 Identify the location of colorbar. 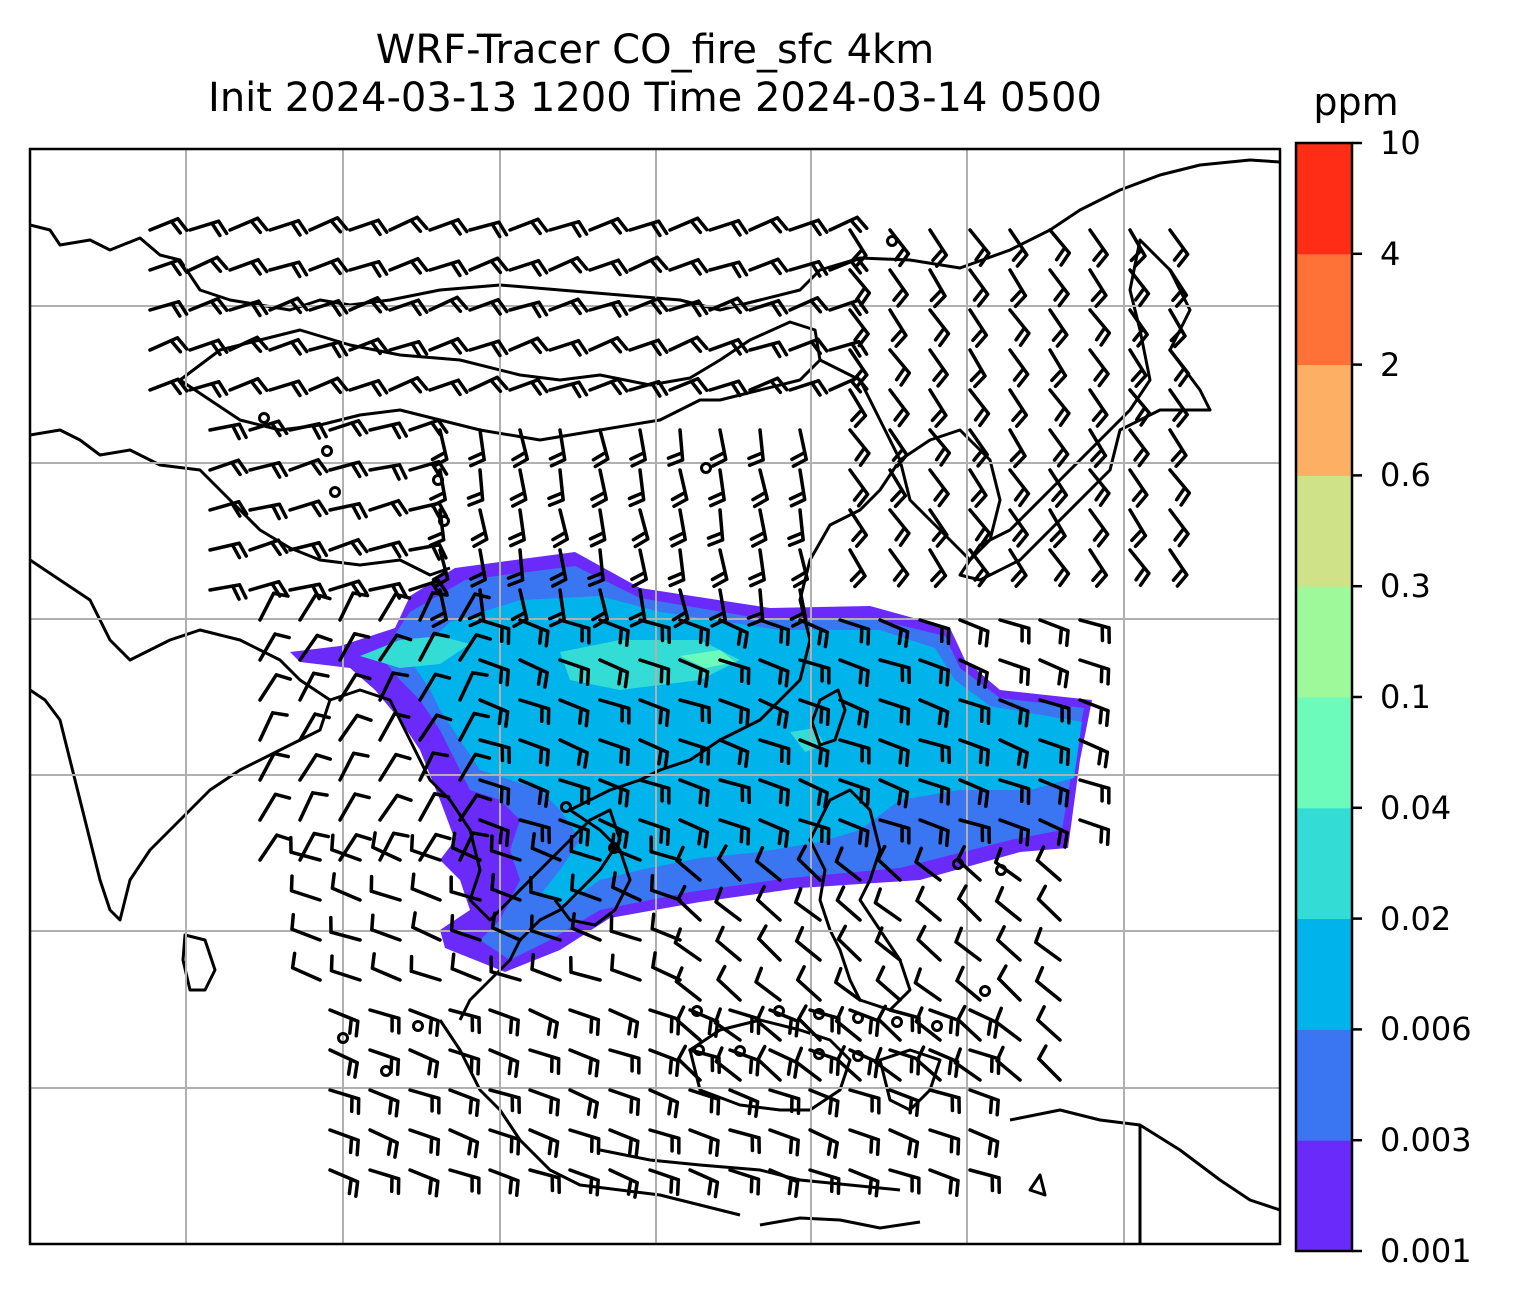
(1329, 697).